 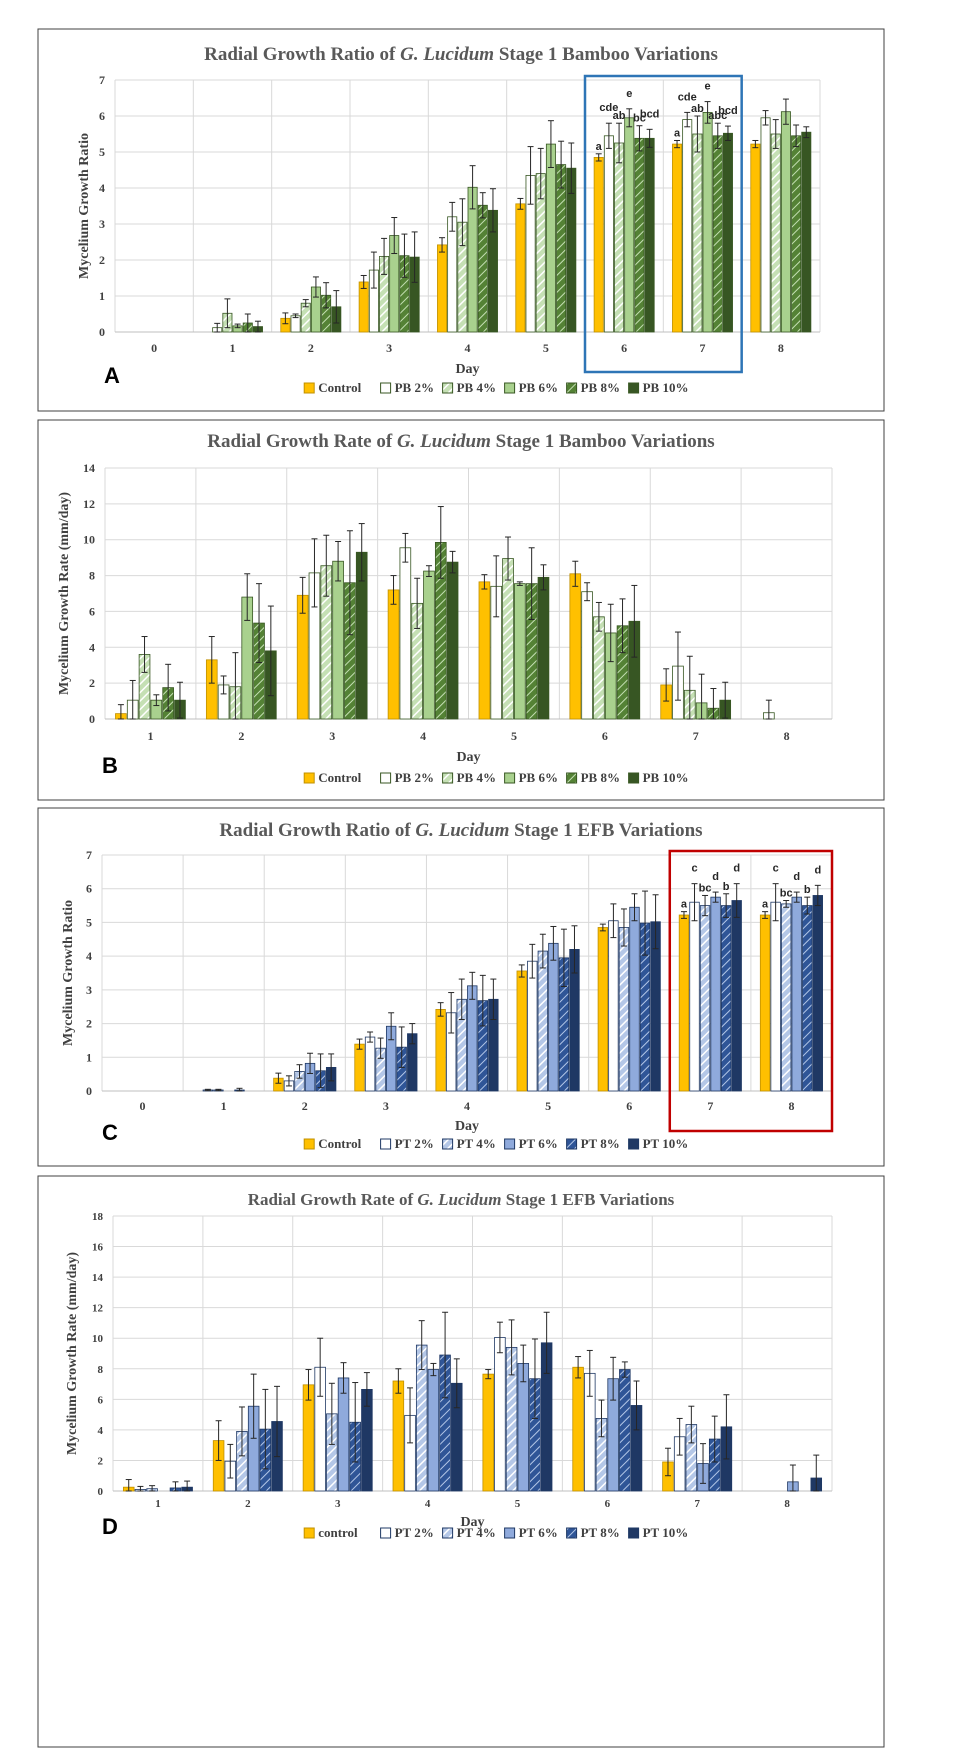 I want to click on y-tick-label: 6, so click(x=102, y=116).